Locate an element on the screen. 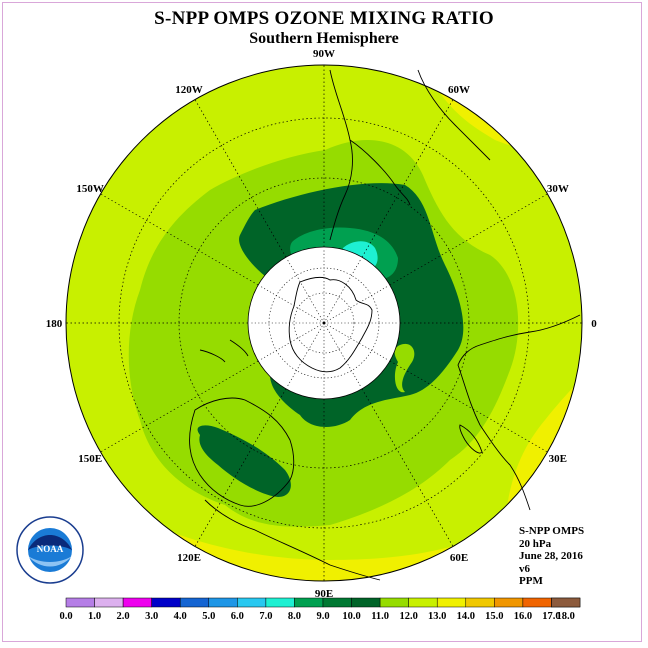 The image size is (648, 648). colorbar-tick-label: 6.0 is located at coordinates (237, 616).